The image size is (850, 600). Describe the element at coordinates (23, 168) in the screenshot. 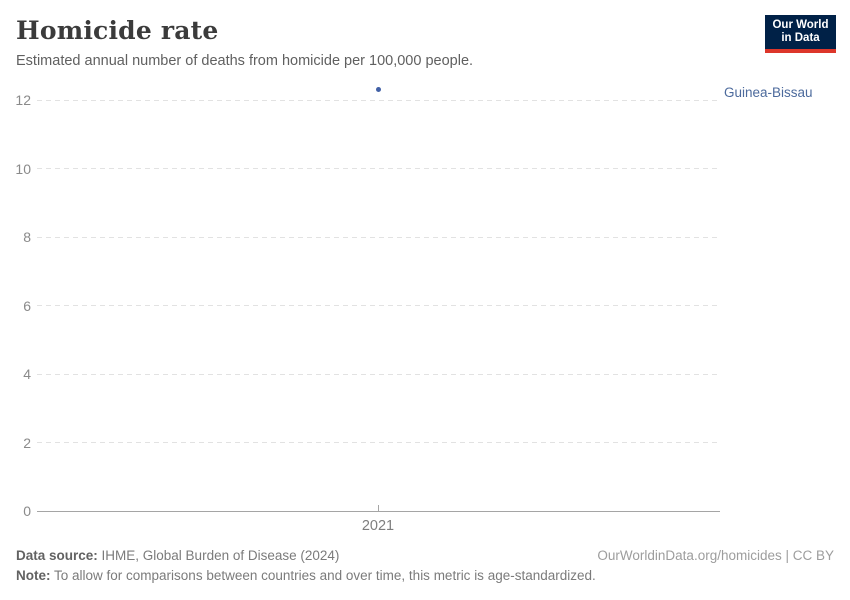

I see `y-tick-label-10: 10` at that location.